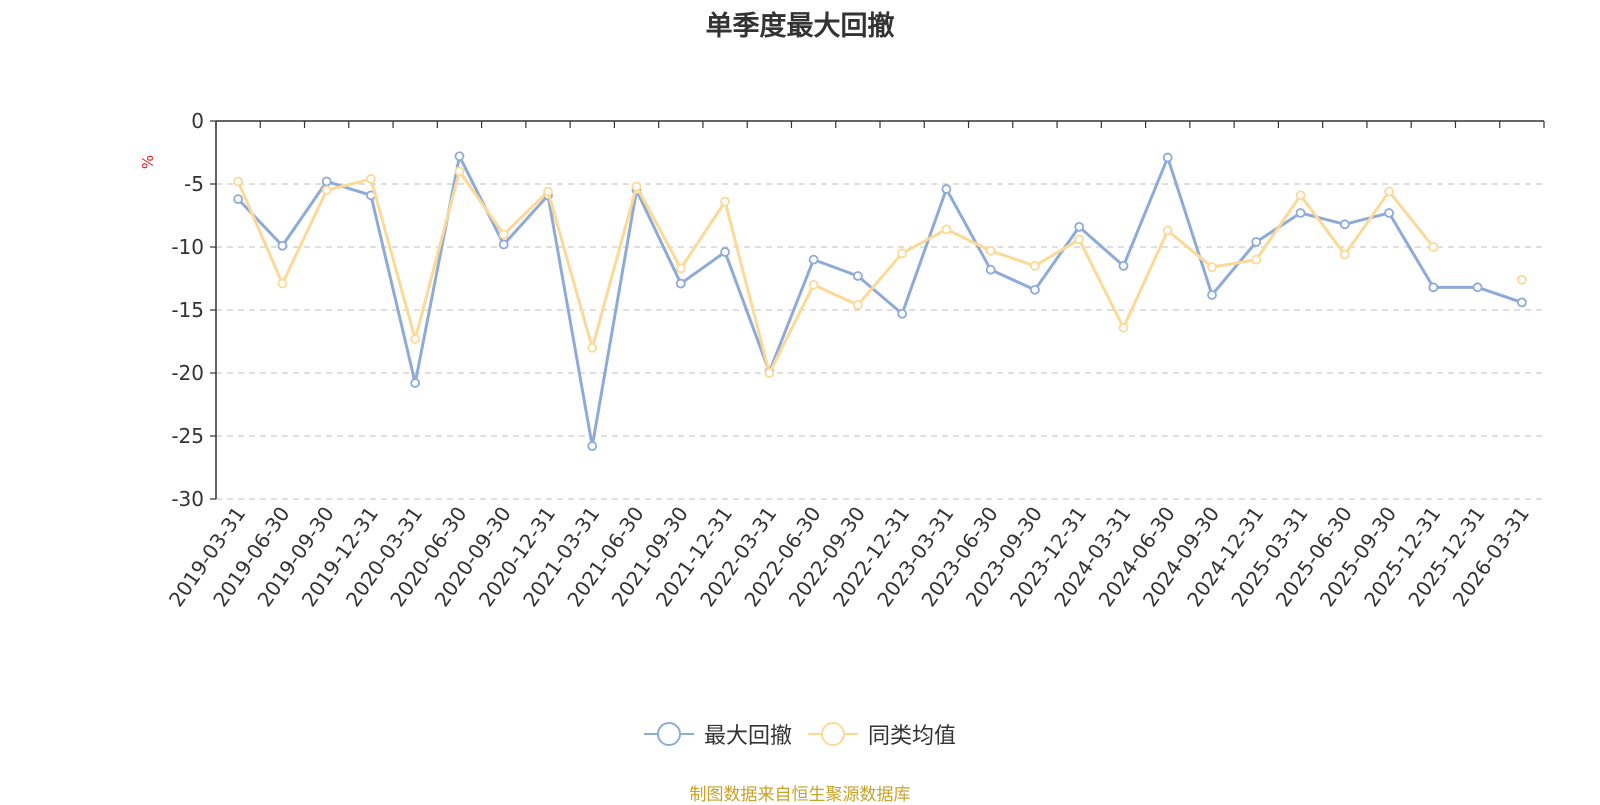 This screenshot has width=1600, height=805. Describe the element at coordinates (912, 736) in the screenshot. I see `legend-label-series-1: 同类均值` at that location.